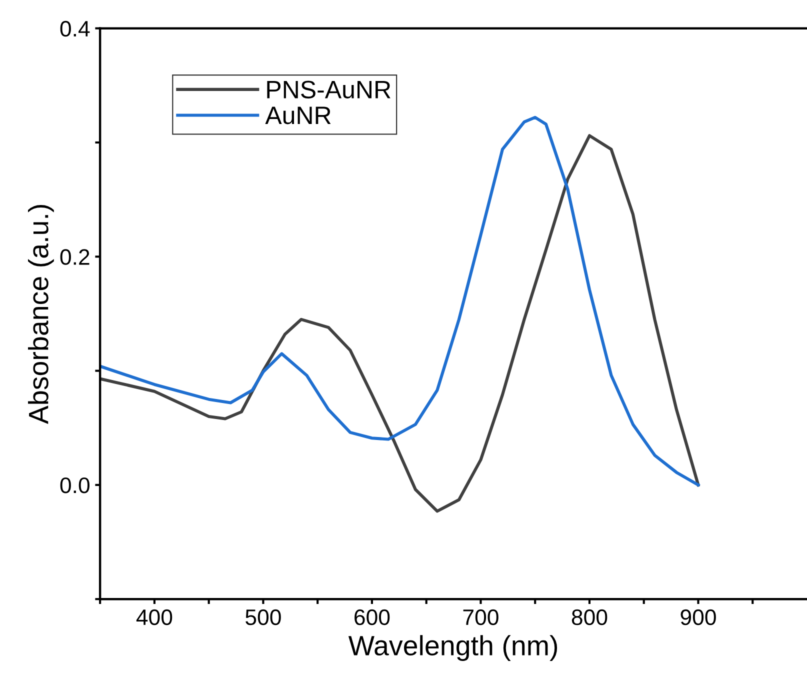 Image resolution: width=807 pixels, height=691 pixels. I want to click on legend-label: PNS-AuNR, so click(328, 89).